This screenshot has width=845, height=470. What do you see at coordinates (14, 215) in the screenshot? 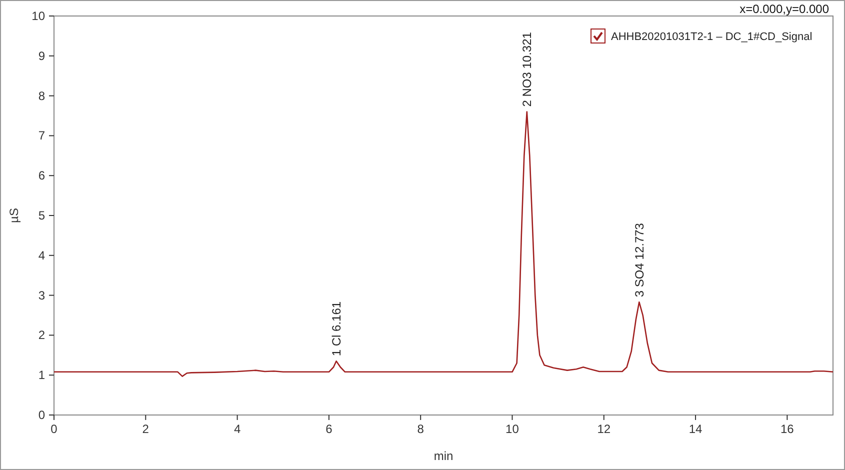
I see `y-axis-title: µS` at bounding box center [14, 215].